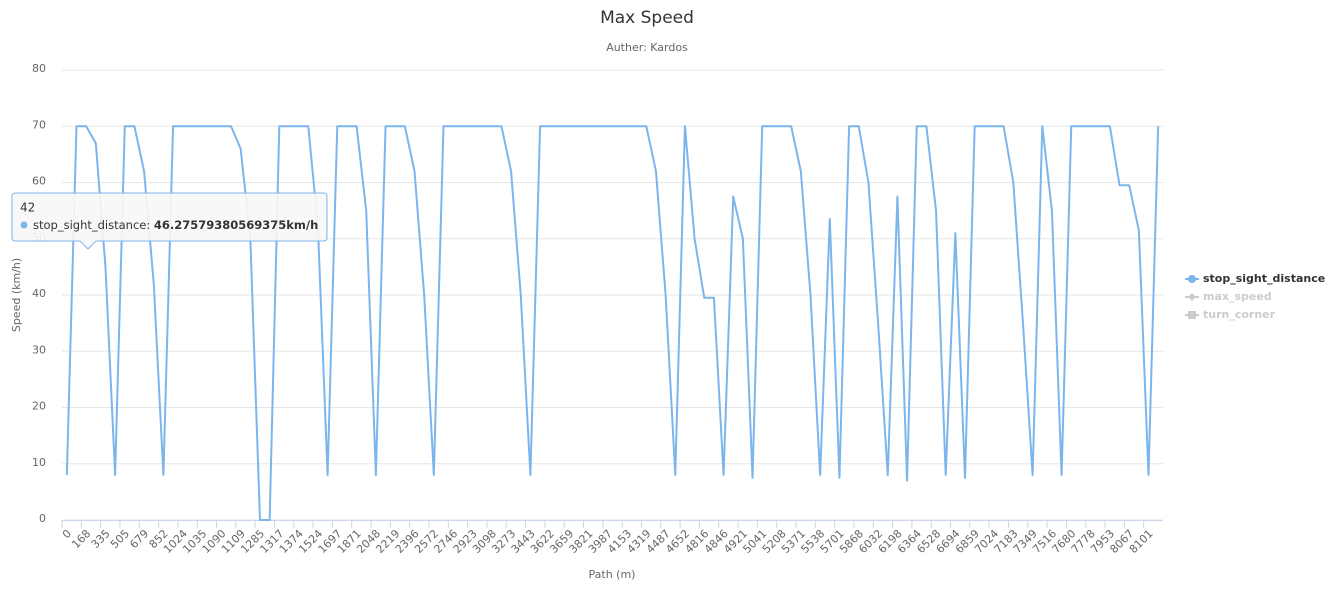  I want to click on legend-item: stop_sight_distance, so click(1255, 278).